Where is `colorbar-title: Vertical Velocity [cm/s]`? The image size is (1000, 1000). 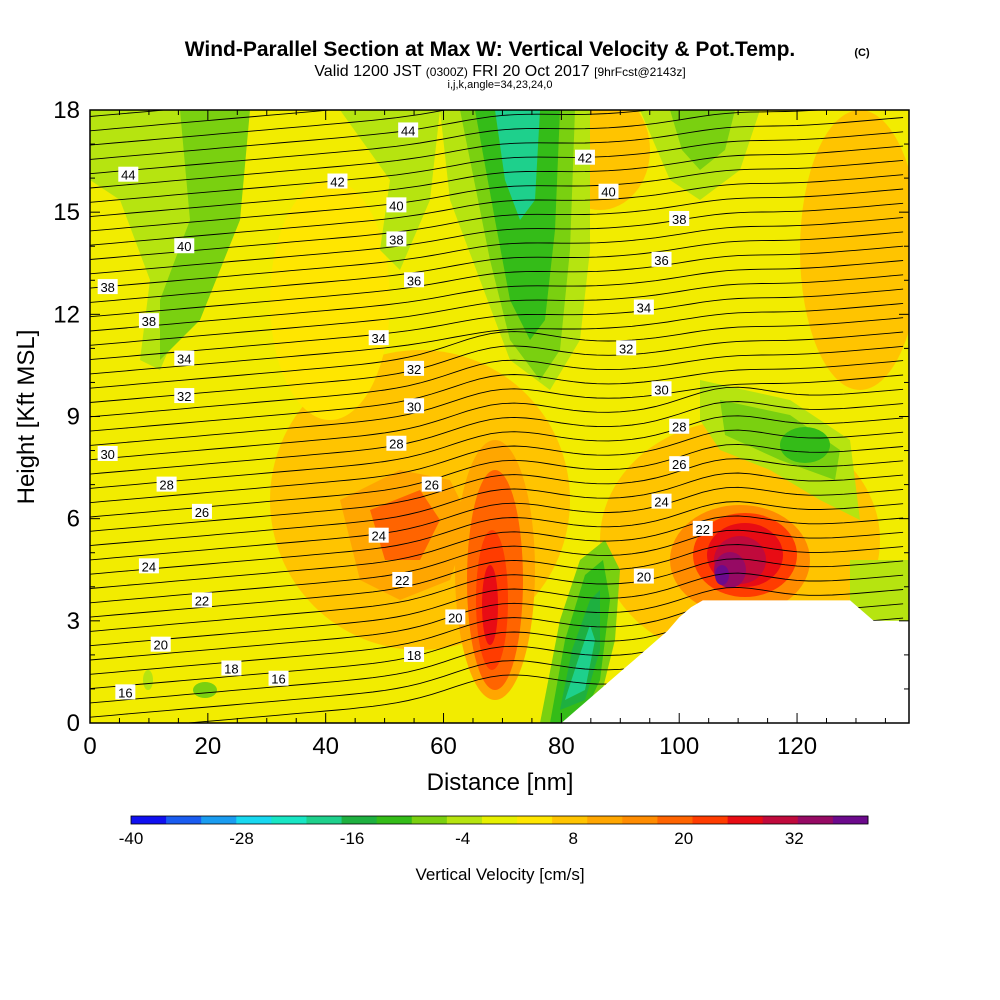 colorbar-title: Vertical Velocity [cm/s] is located at coordinates (499, 874).